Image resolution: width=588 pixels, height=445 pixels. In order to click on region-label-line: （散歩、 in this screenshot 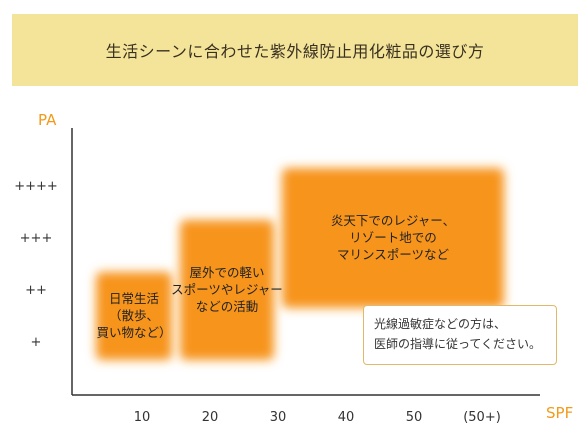, I will do `click(134, 315)`.